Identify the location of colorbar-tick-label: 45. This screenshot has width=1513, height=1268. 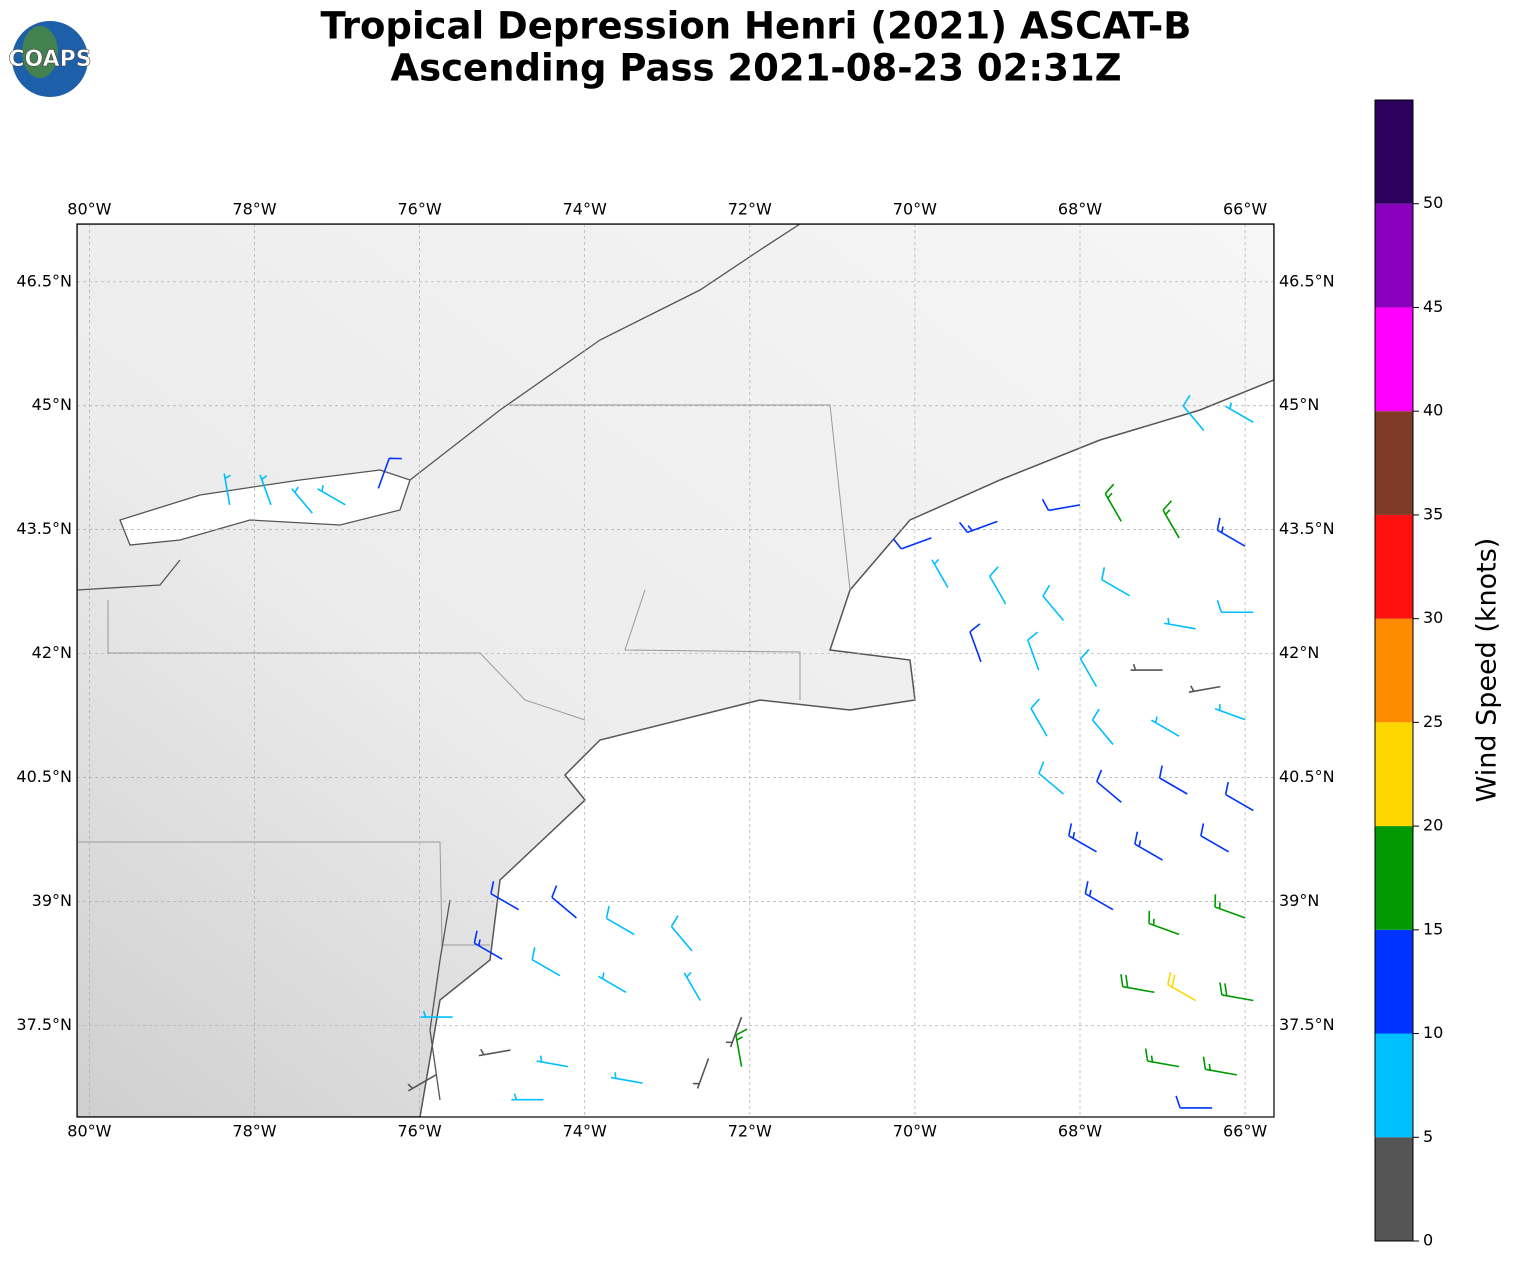
(1433, 306).